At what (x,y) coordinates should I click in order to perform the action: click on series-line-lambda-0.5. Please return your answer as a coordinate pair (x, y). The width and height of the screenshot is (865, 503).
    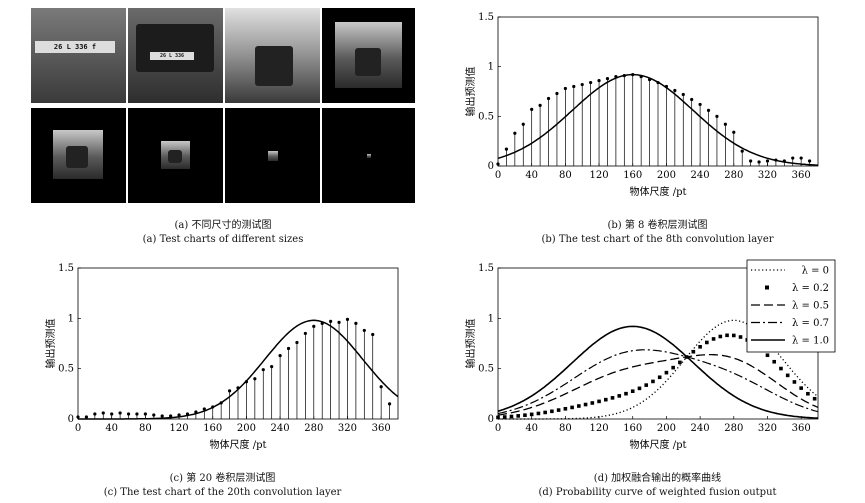
    Looking at the image, I should click on (658, 384).